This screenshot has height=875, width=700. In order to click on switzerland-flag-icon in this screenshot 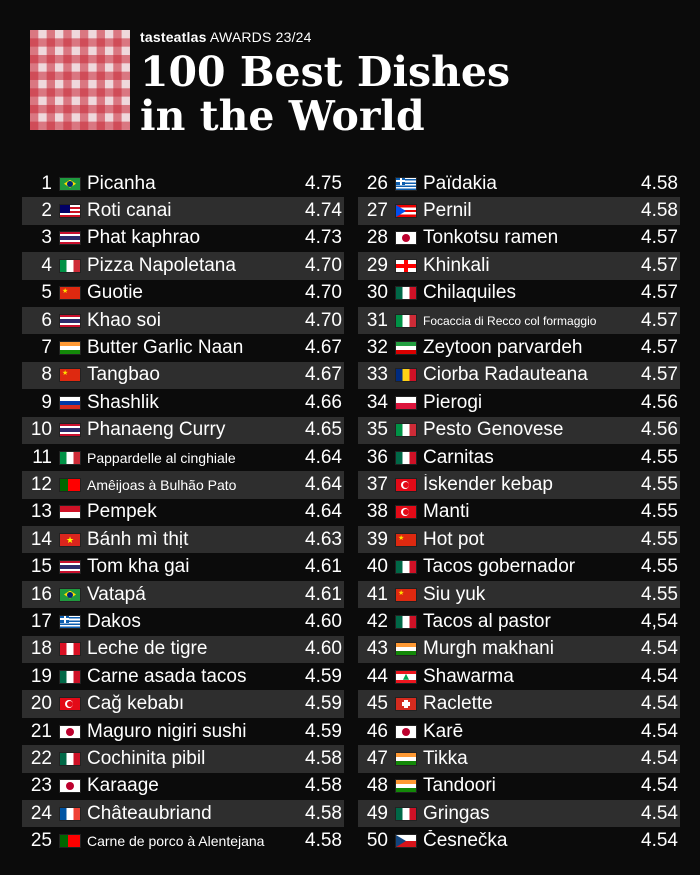, I will do `click(406, 704)`.